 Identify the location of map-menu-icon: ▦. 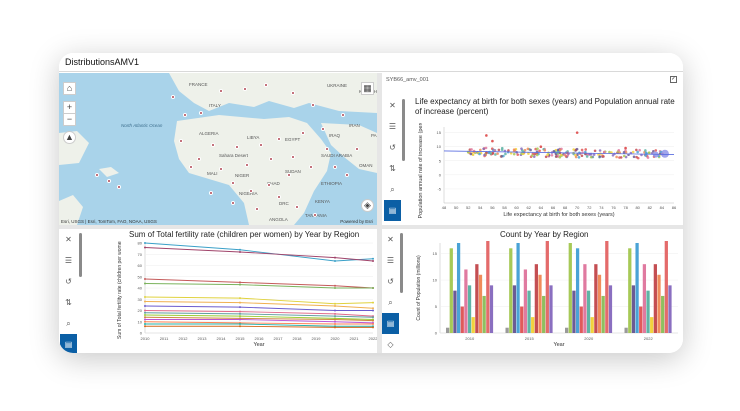
(367, 88).